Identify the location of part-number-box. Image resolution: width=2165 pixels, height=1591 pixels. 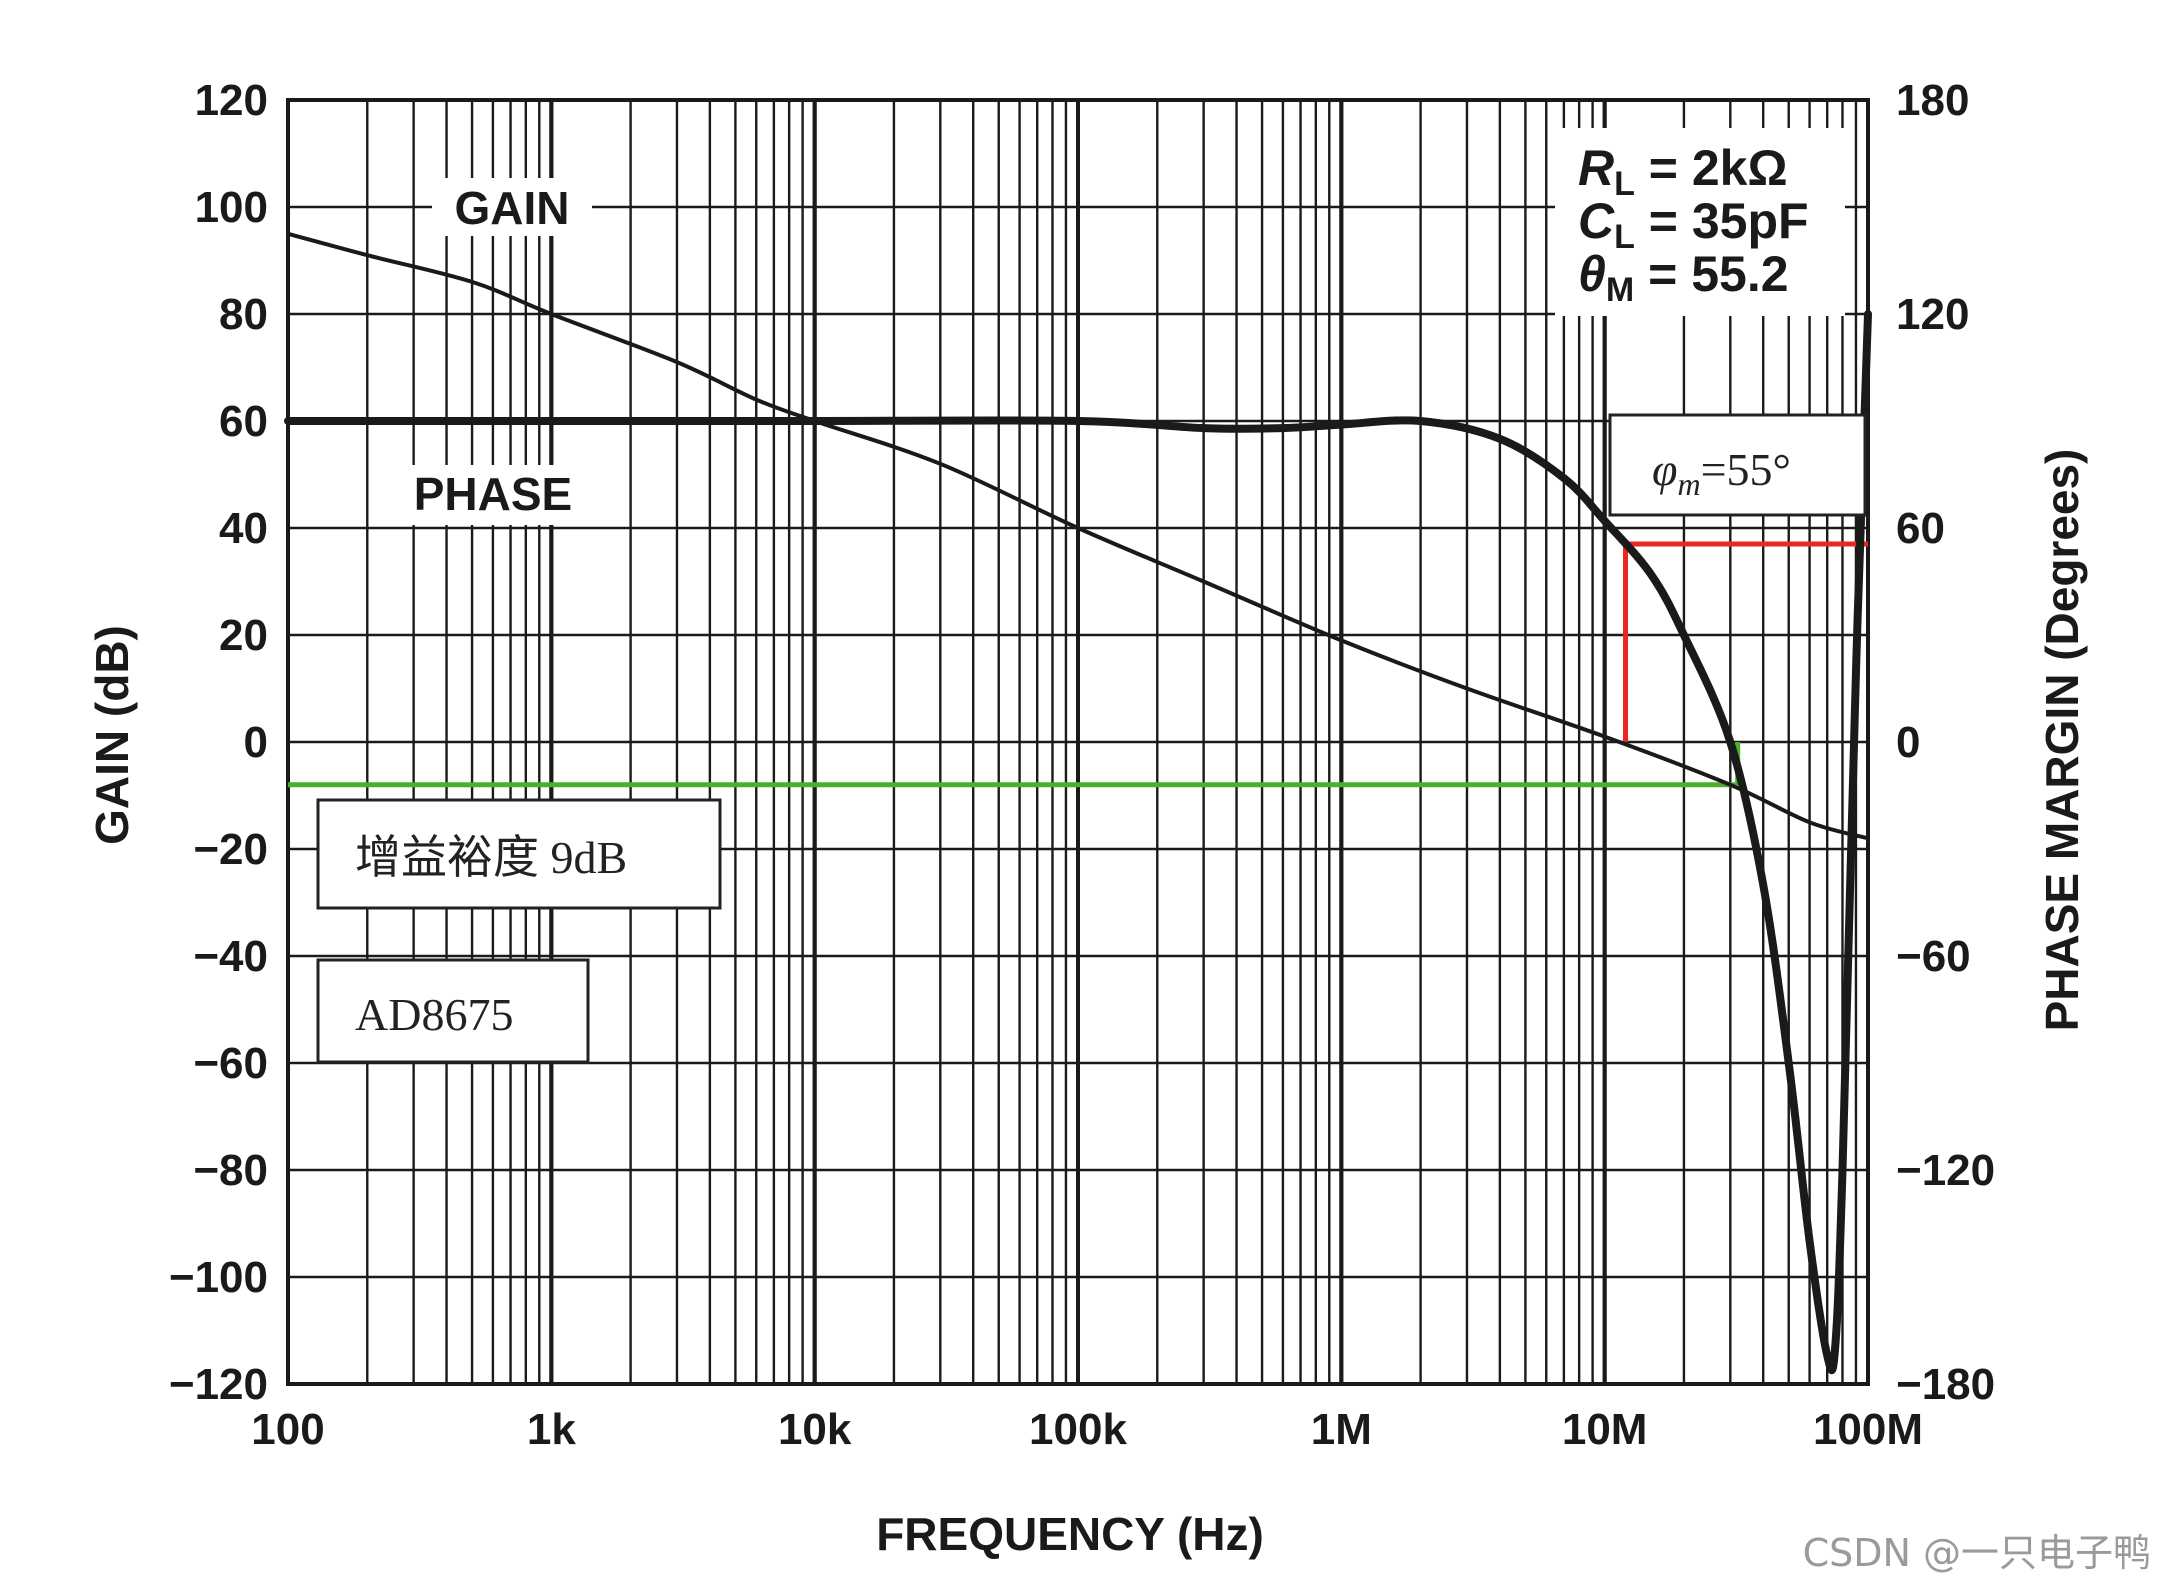
(453, 1011).